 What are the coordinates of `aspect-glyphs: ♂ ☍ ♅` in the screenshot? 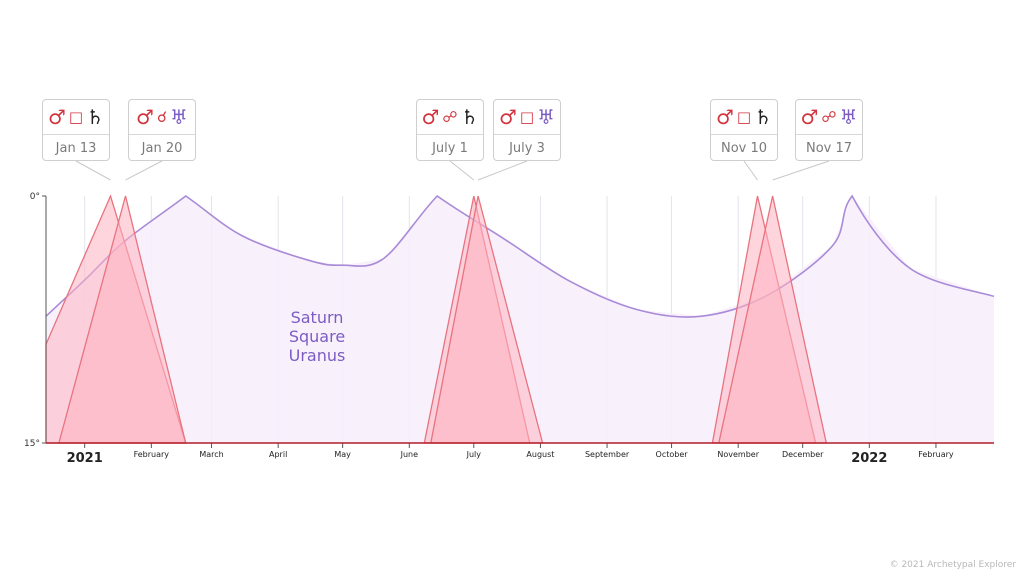 It's located at (829, 117).